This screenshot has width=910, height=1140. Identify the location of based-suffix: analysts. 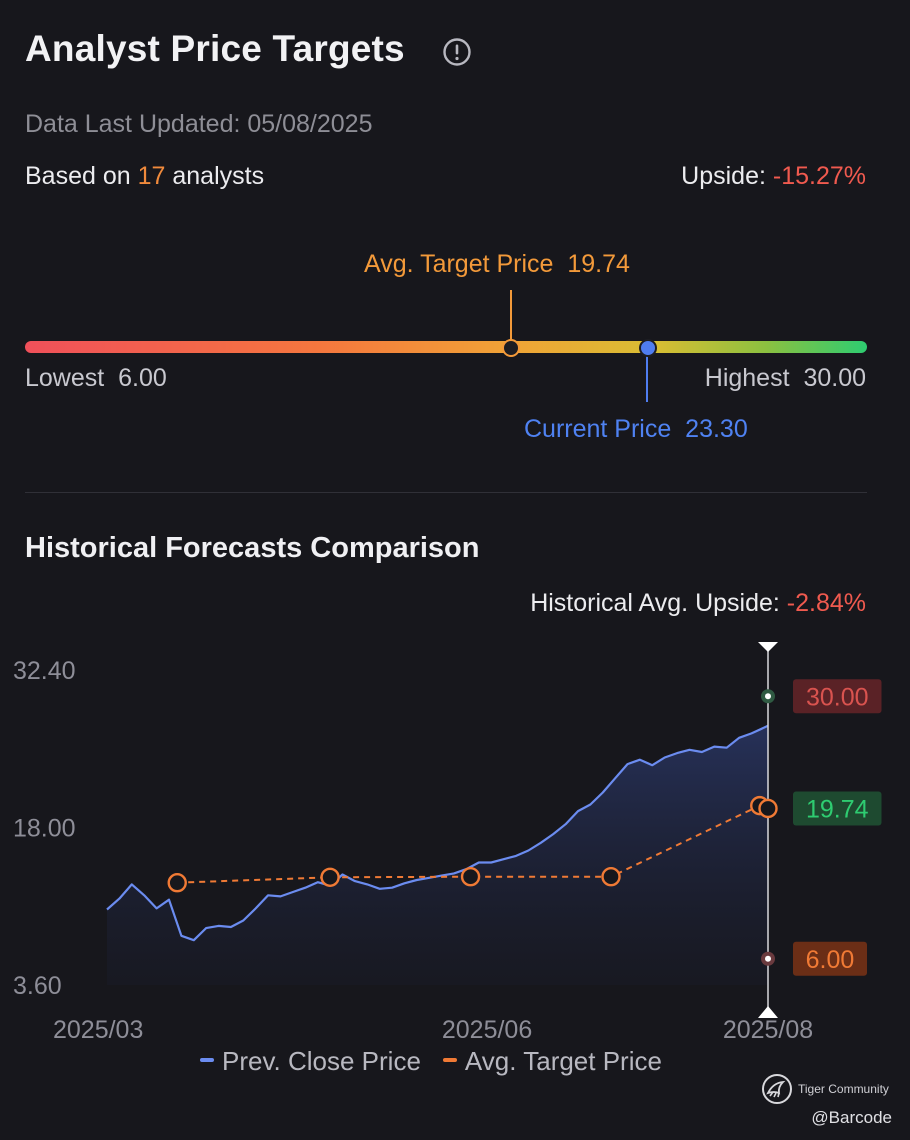
(215, 176).